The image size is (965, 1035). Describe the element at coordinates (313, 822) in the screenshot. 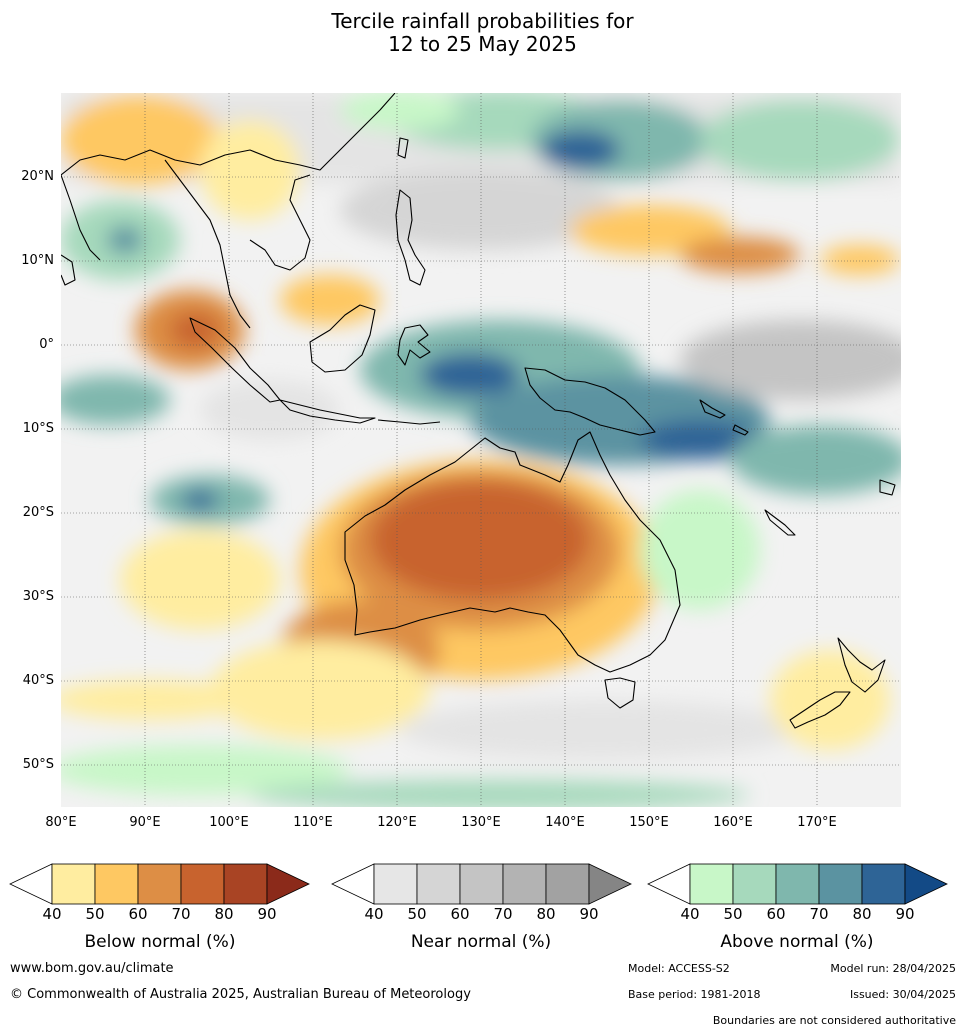

I see `lon-label-110e: 110°E` at that location.